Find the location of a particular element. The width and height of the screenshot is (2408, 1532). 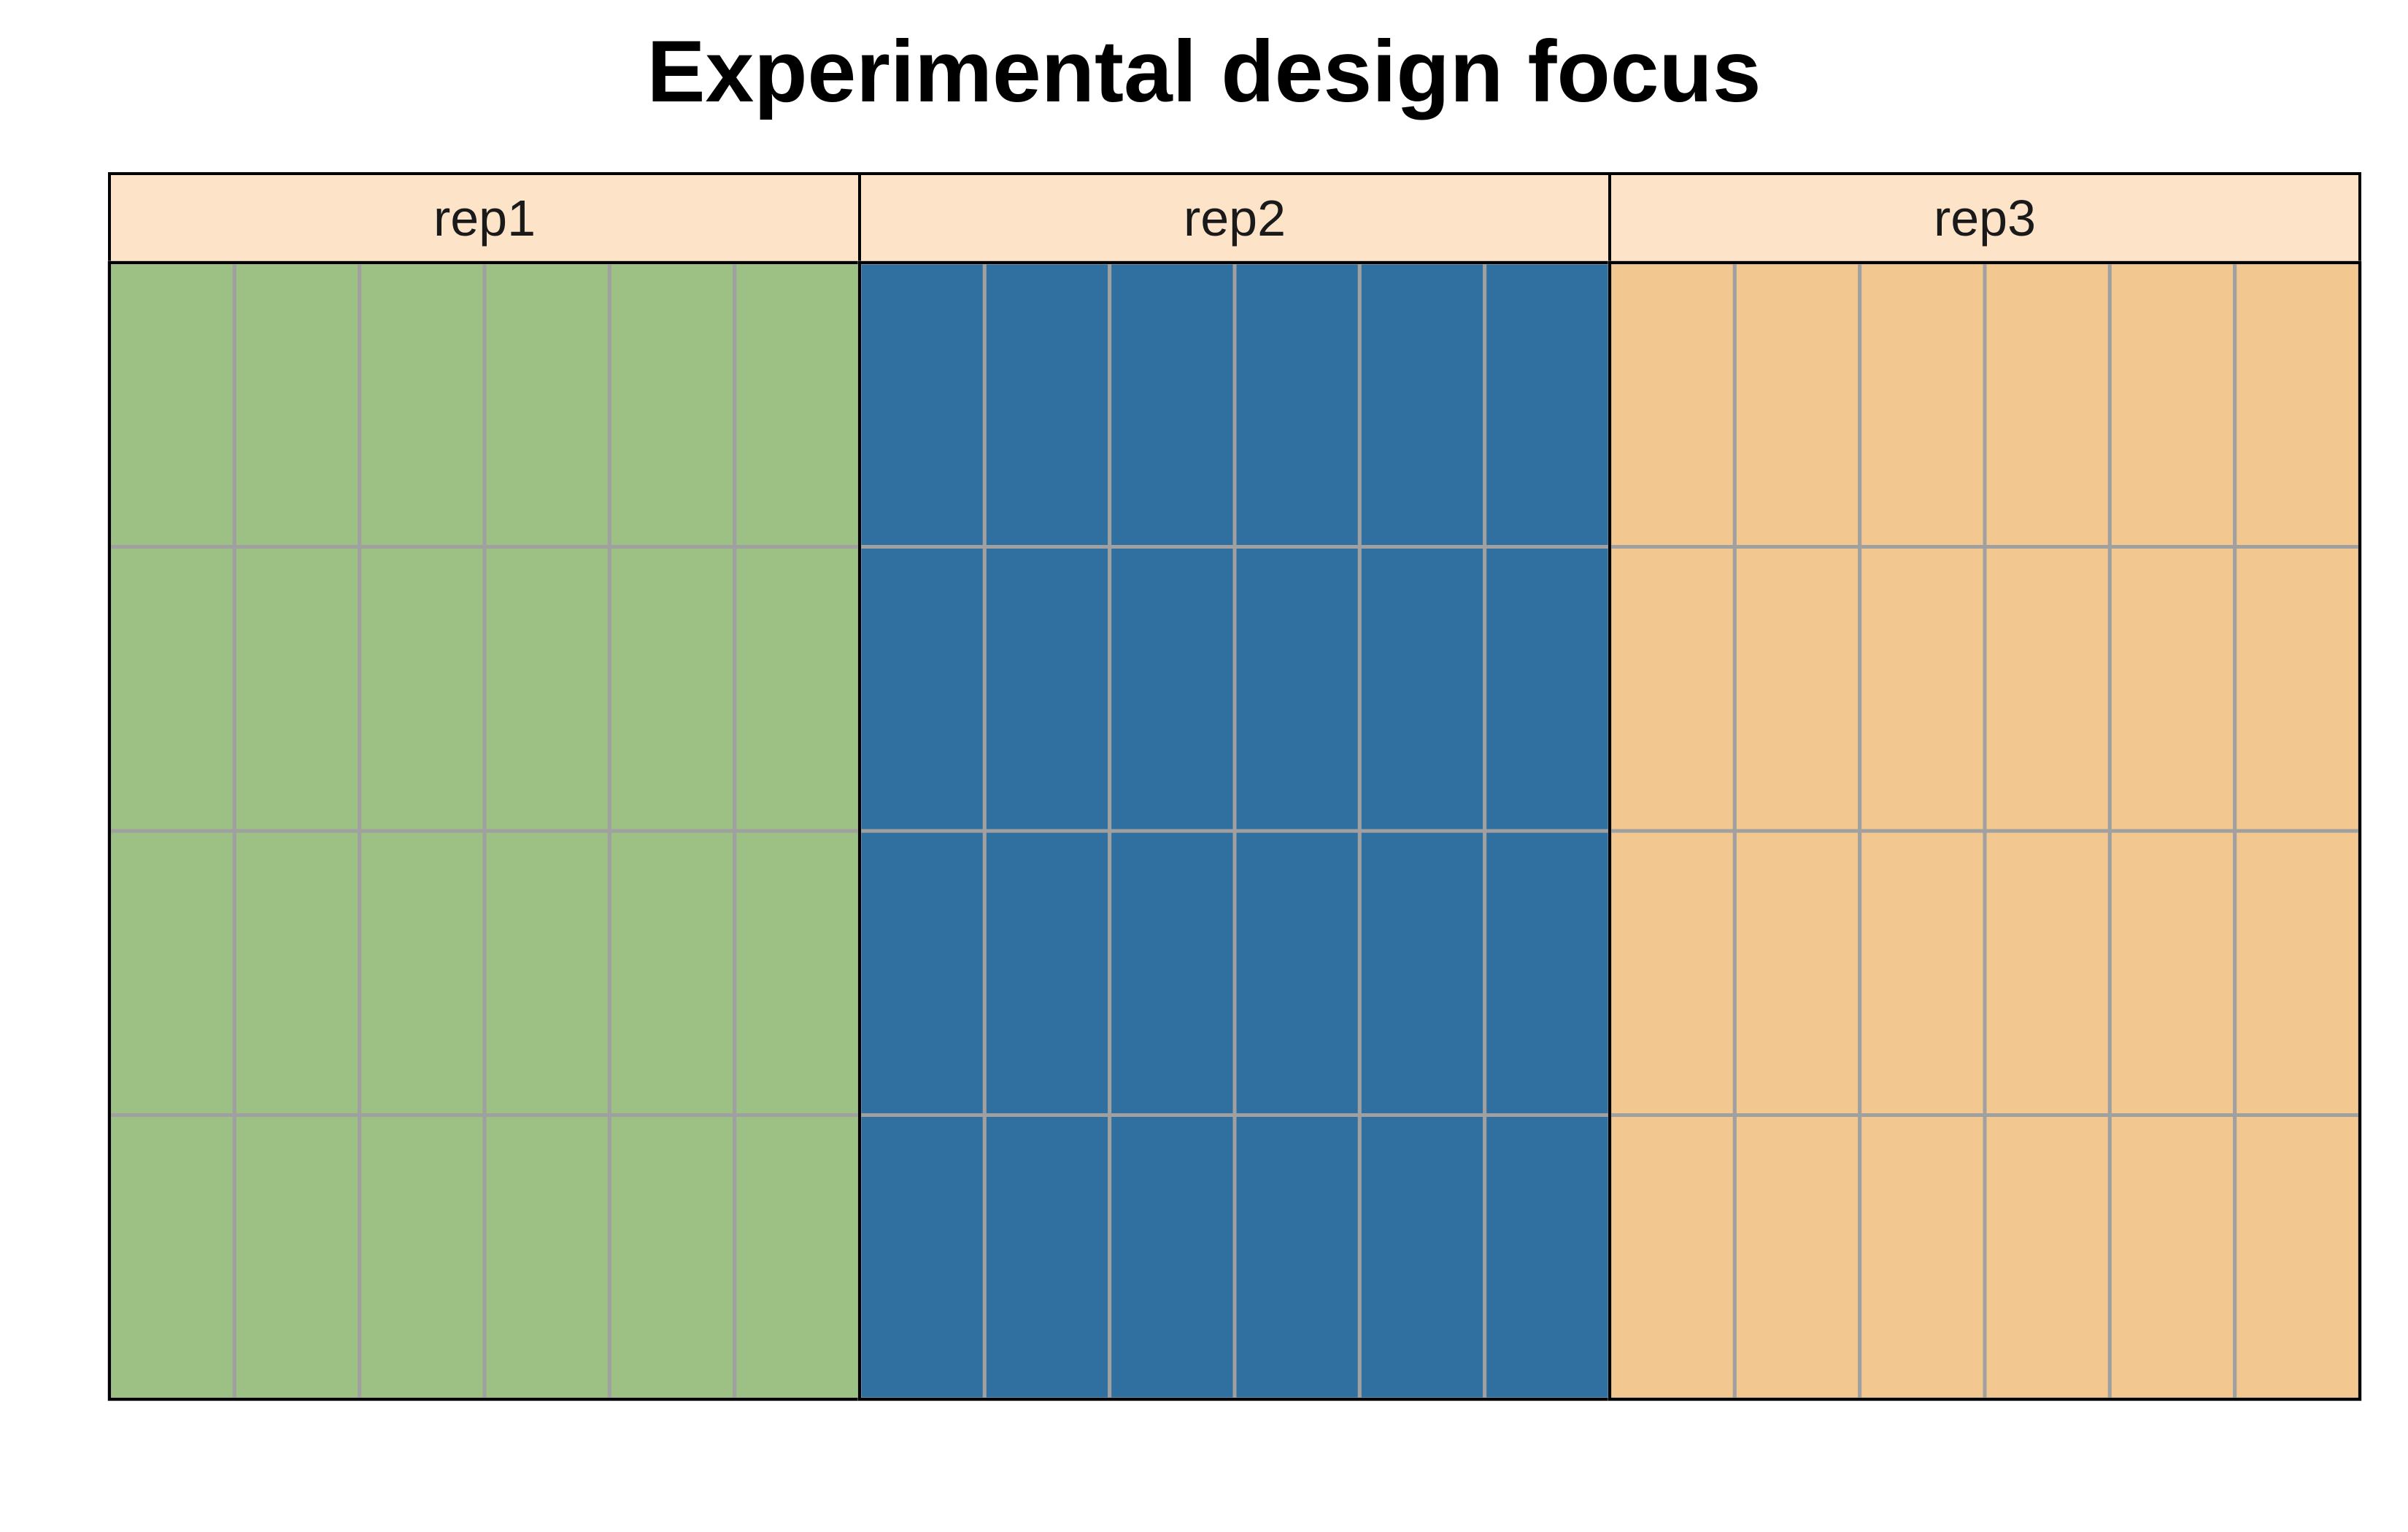

diagram-title: Experimental design focus is located at coordinates (1204, 72).